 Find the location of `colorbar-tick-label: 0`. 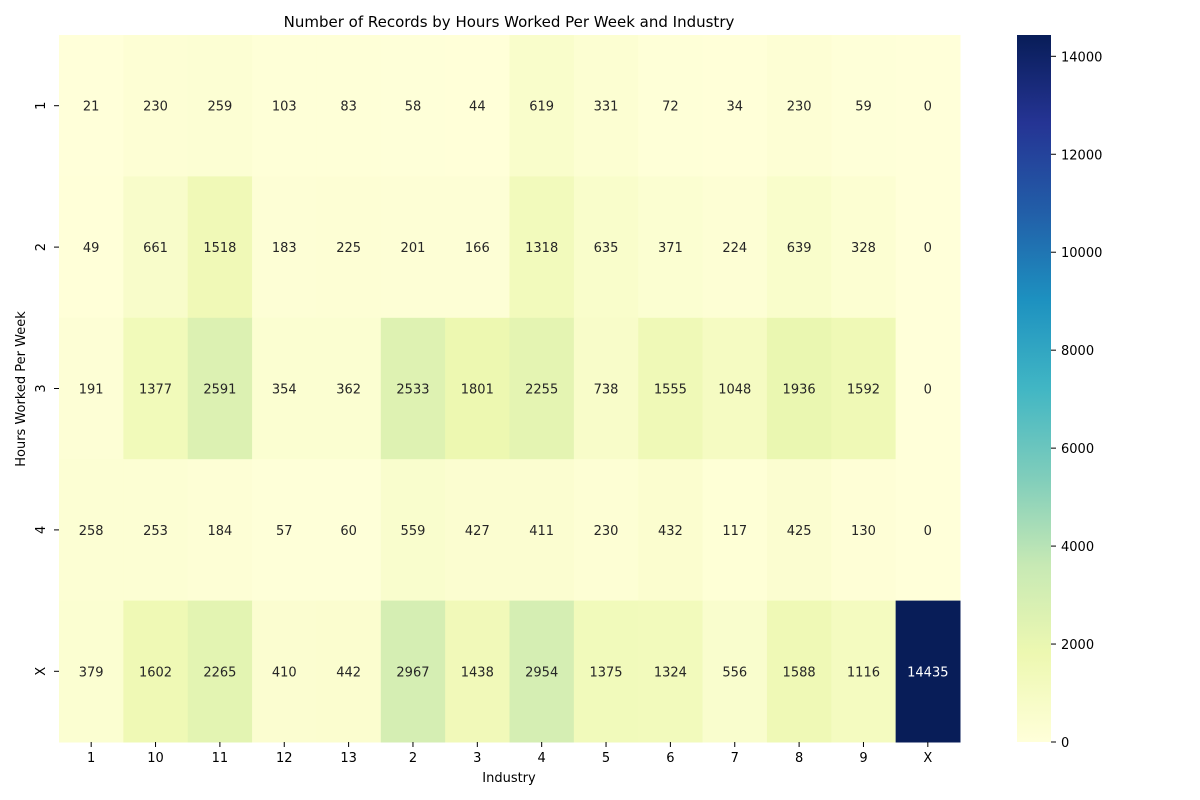

colorbar-tick-label: 0 is located at coordinates (1065, 743).